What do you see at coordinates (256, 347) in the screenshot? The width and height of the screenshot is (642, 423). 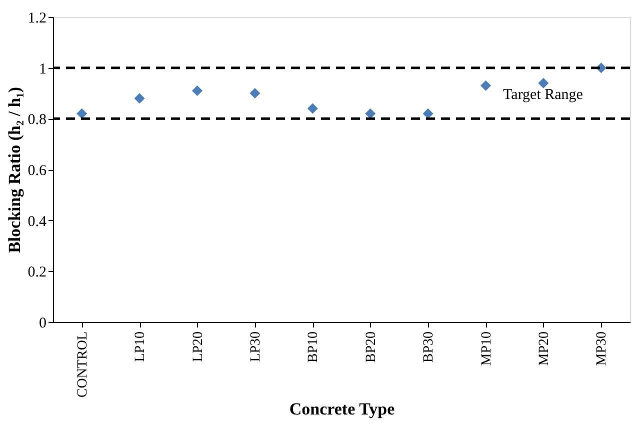 I see `x-tick-label: LP30` at bounding box center [256, 347].